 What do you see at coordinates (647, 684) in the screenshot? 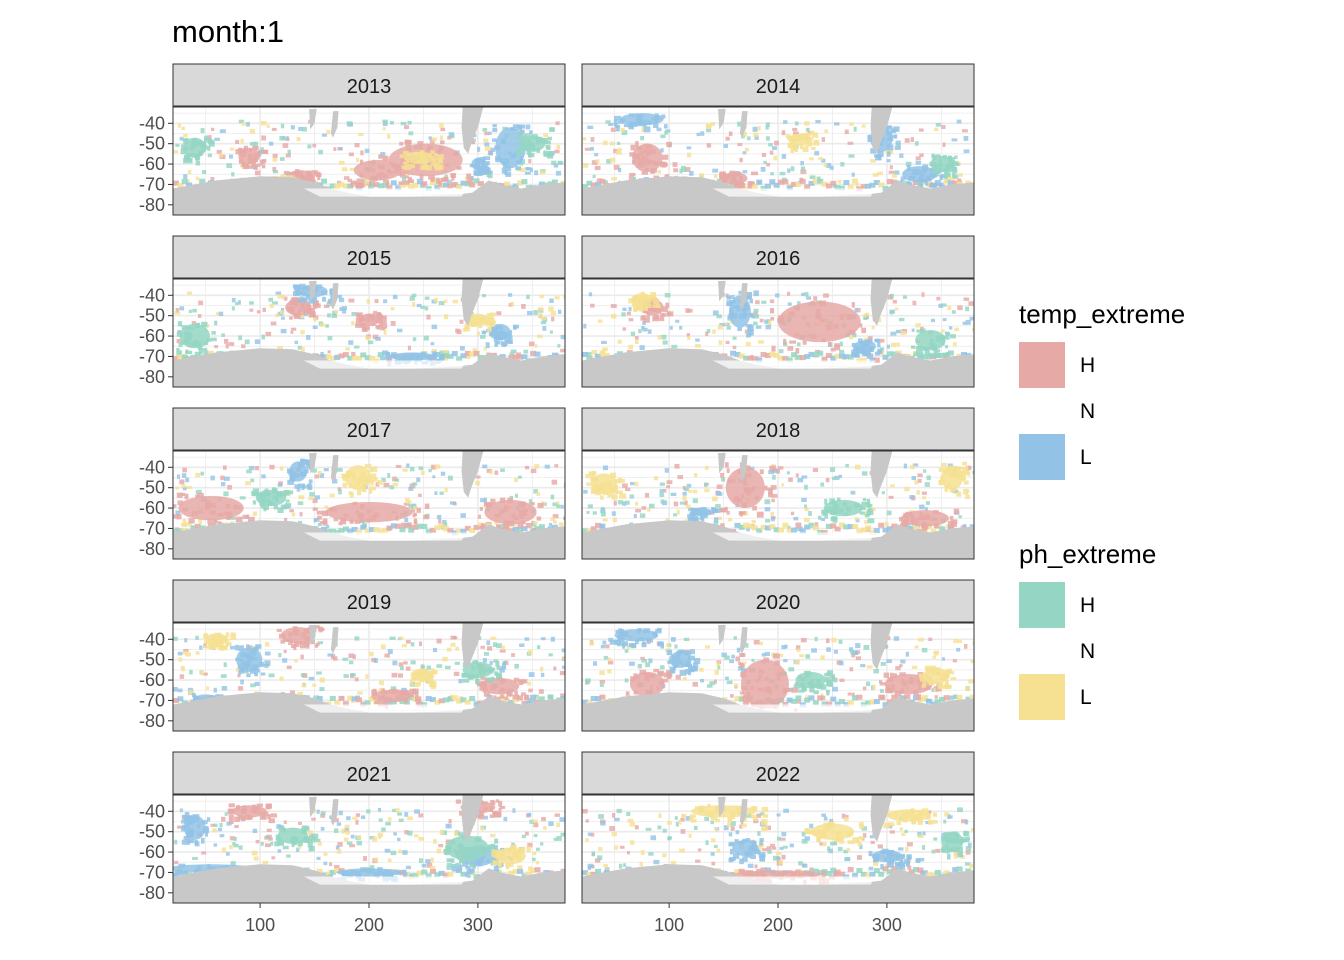
I see `extreme-cluster` at bounding box center [647, 684].